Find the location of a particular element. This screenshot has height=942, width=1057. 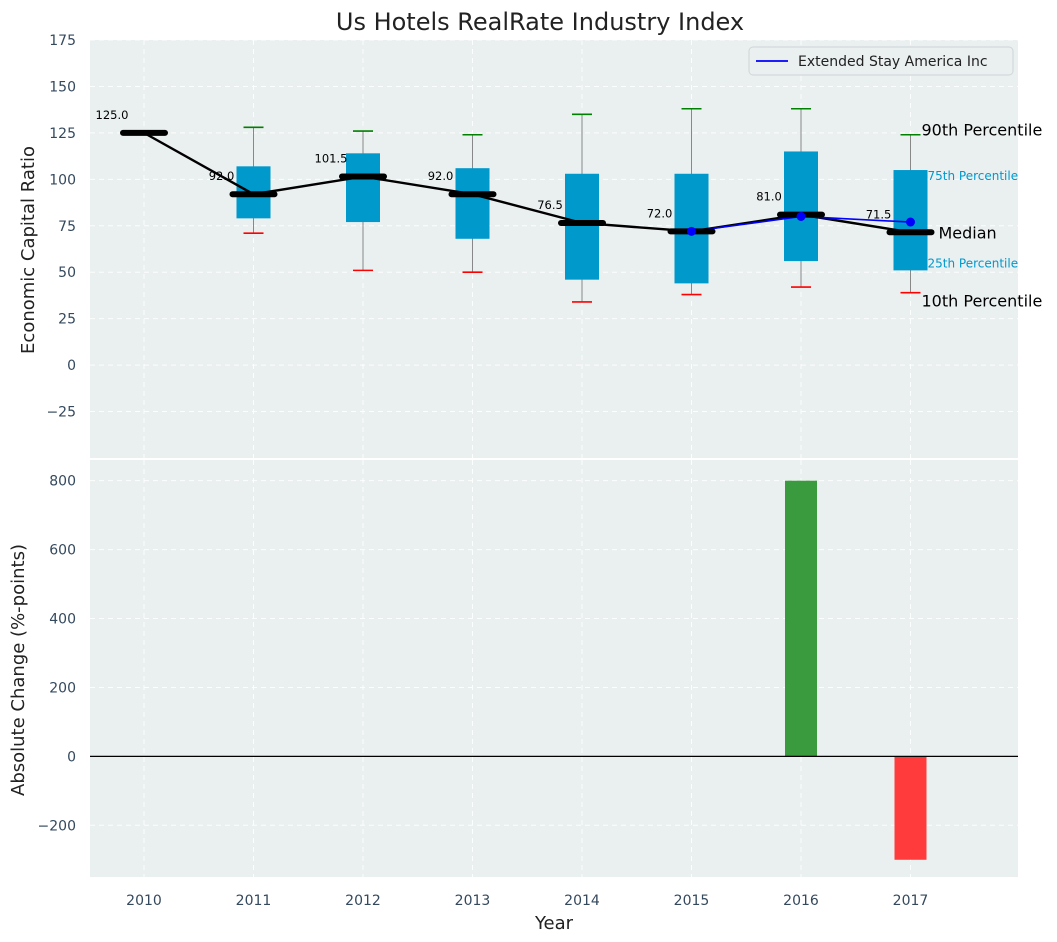

bottom-y-tick-label: 200 is located at coordinates (62, 688).